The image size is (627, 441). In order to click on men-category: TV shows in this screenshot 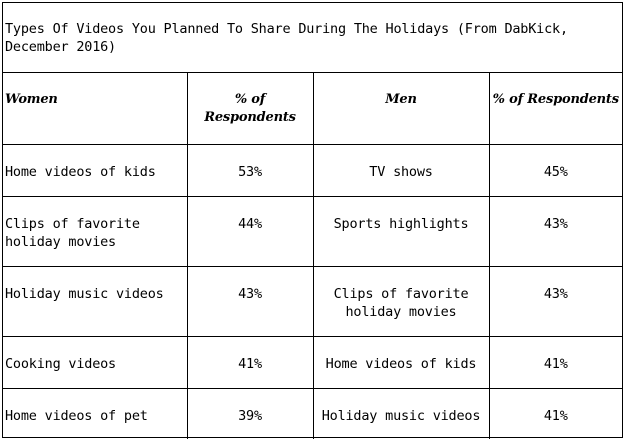, I will do `click(401, 170)`.